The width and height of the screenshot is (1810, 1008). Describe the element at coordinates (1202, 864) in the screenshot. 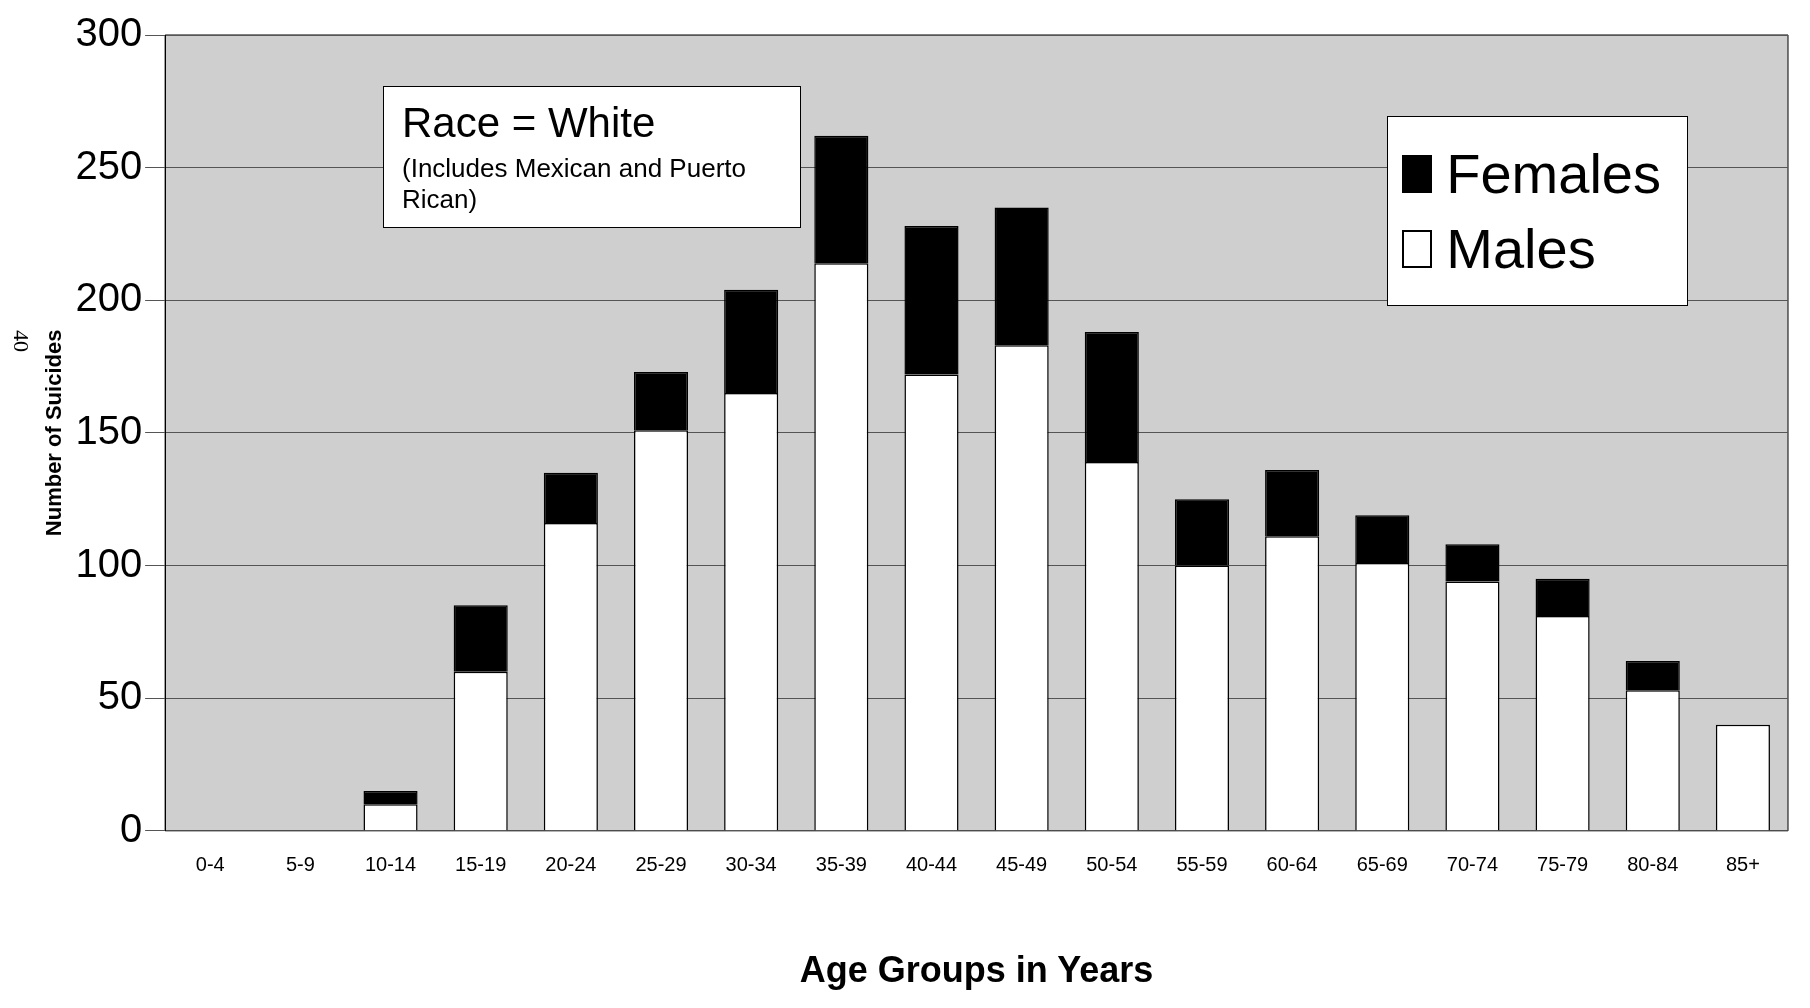

I see `x-tick-label: 55-59` at that location.